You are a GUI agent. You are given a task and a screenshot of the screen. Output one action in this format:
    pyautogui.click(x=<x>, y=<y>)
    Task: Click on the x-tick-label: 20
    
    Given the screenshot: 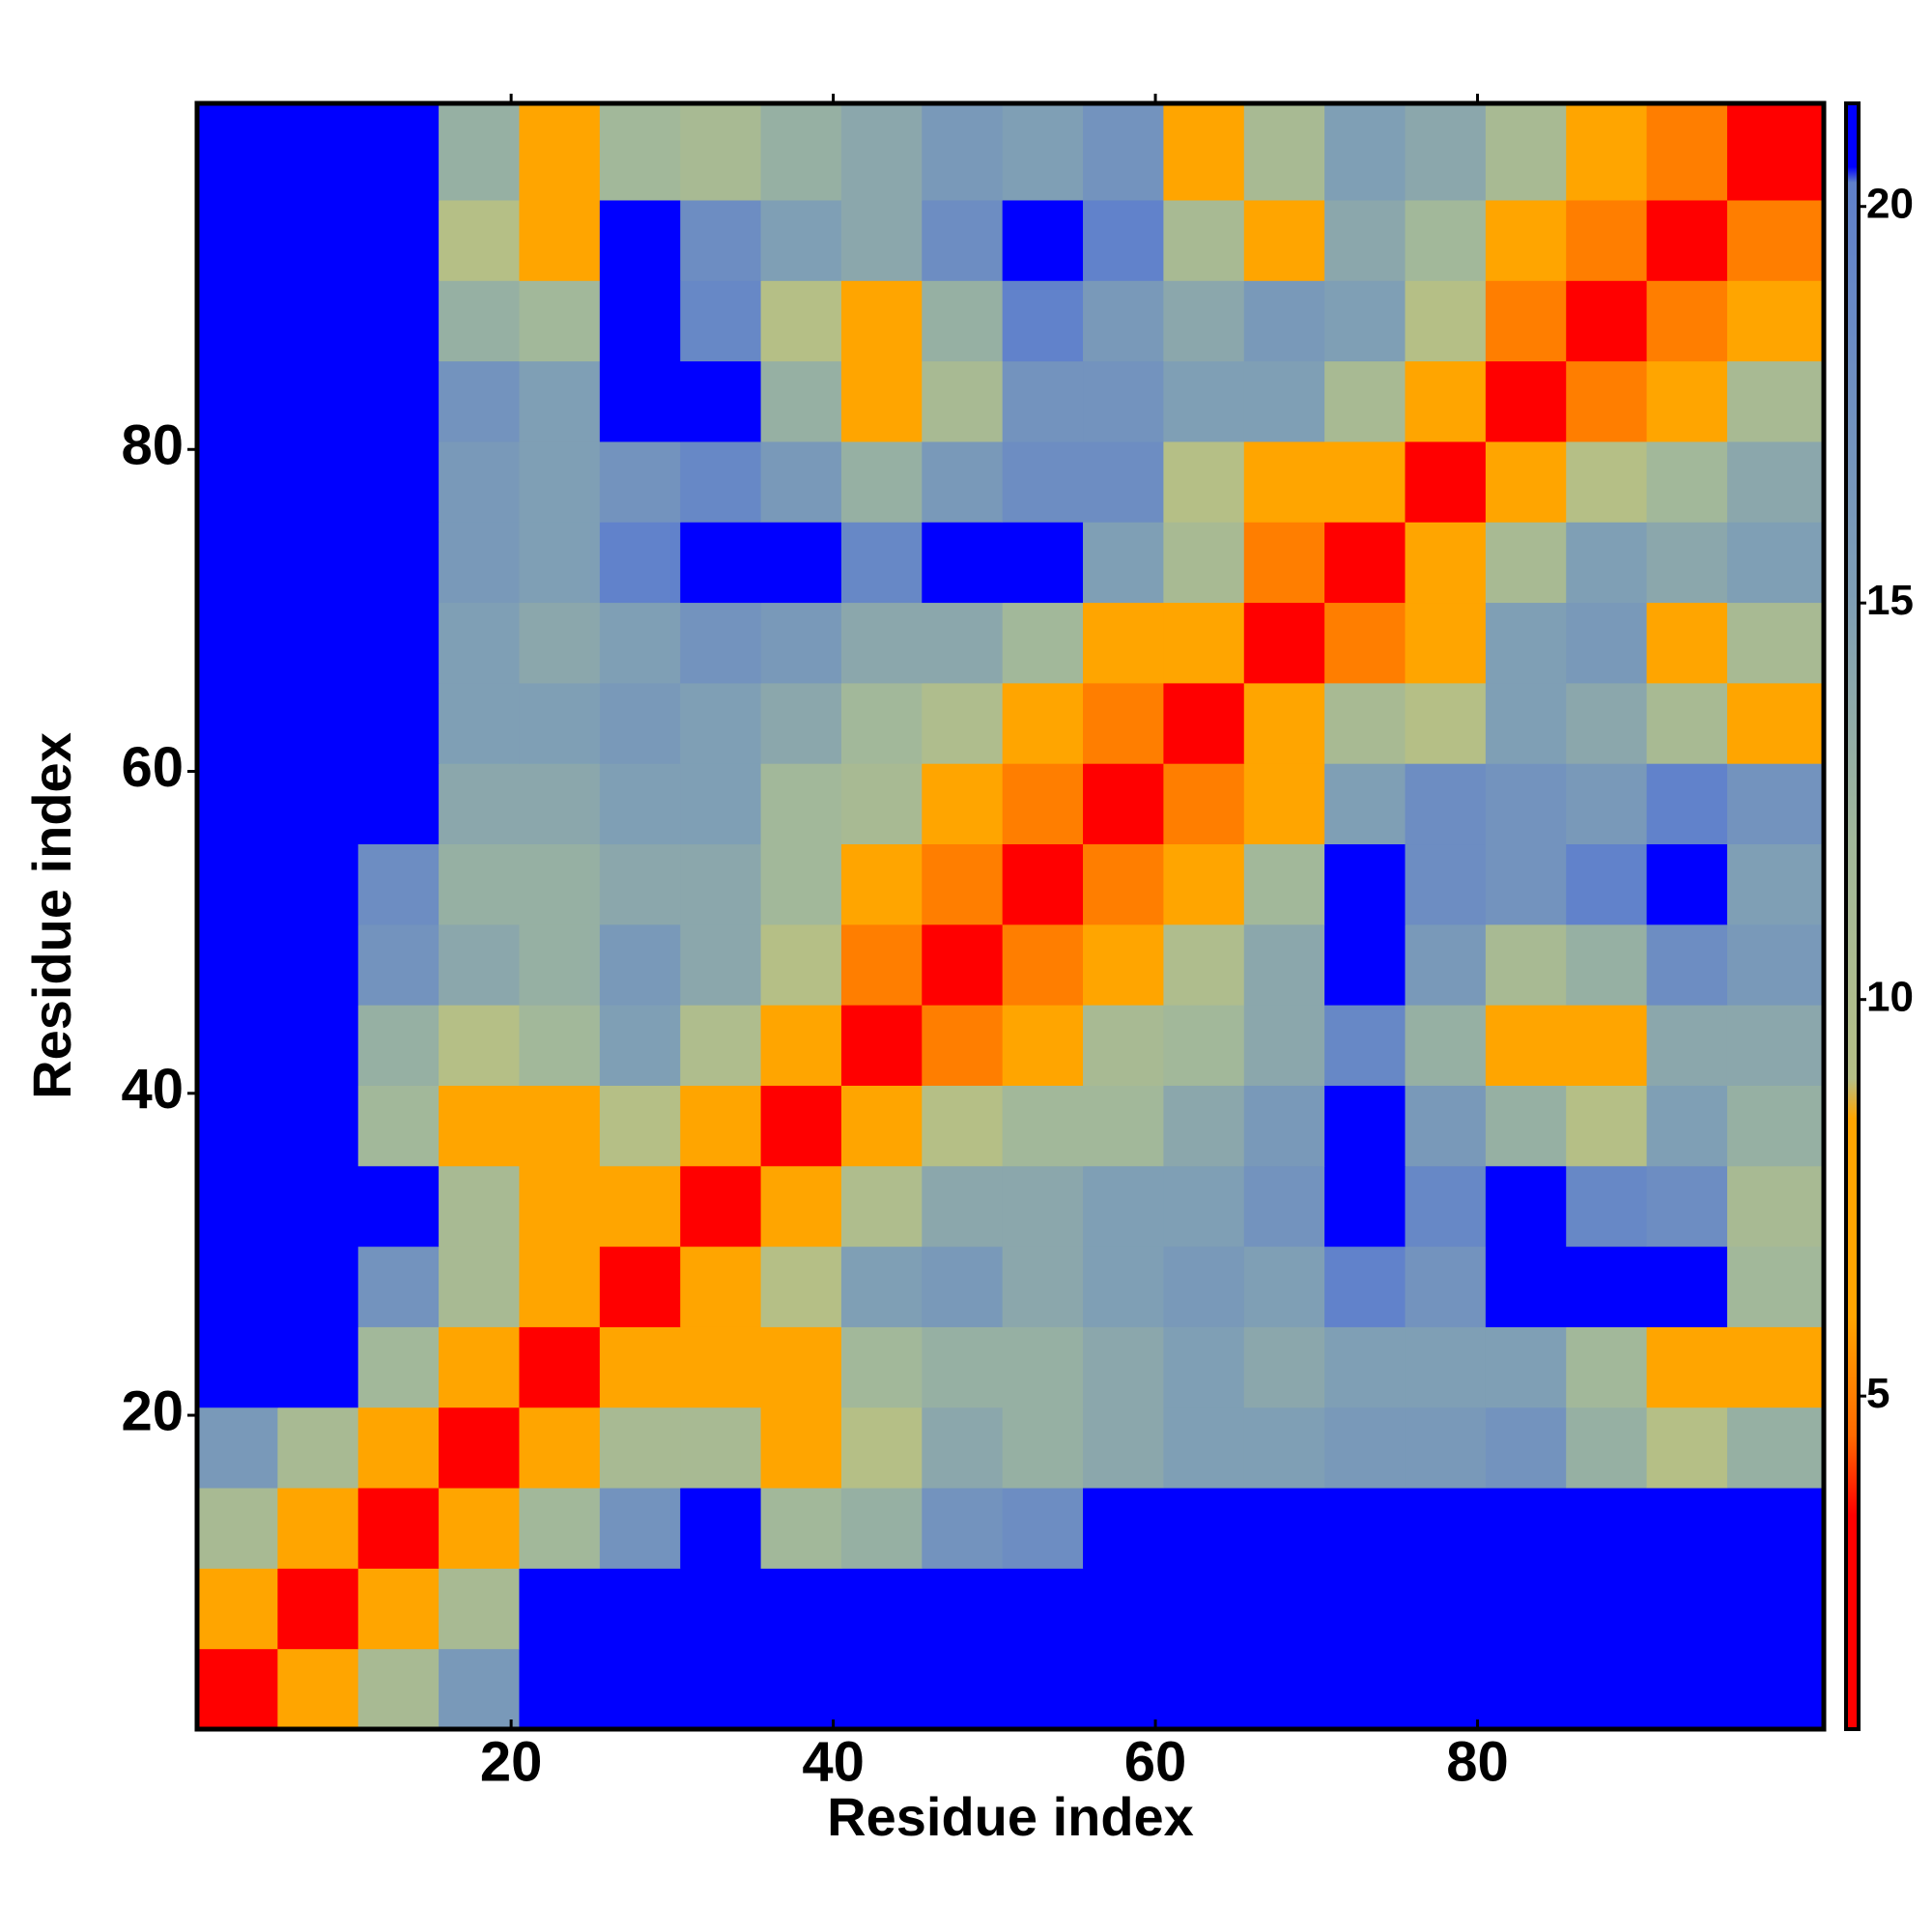 What is the action you would take?
    pyautogui.click(x=511, y=1761)
    